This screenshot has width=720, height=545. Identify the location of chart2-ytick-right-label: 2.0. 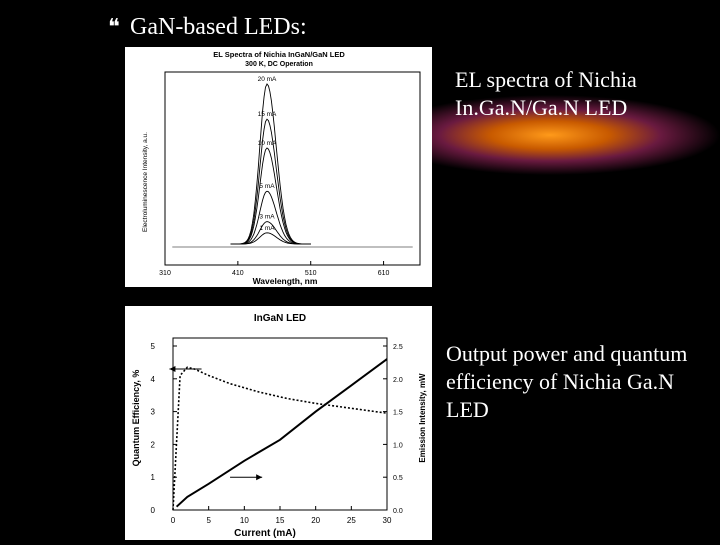
(398, 380).